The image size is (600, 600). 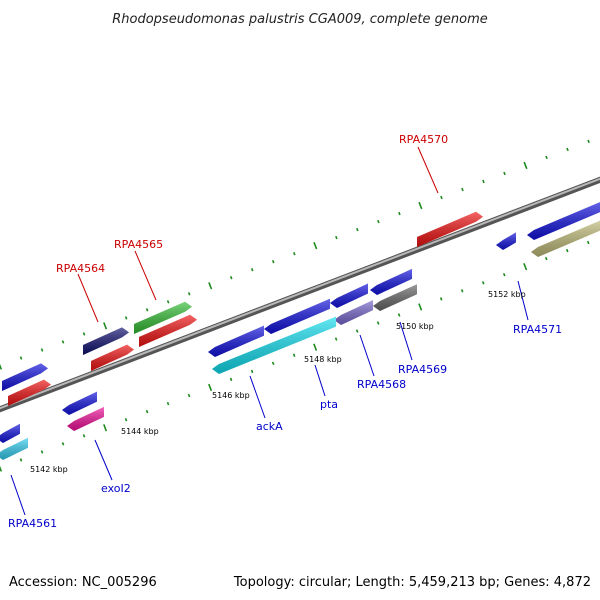 What do you see at coordinates (85, 418) in the screenshot?
I see `gene-exoi2-shade` at bounding box center [85, 418].